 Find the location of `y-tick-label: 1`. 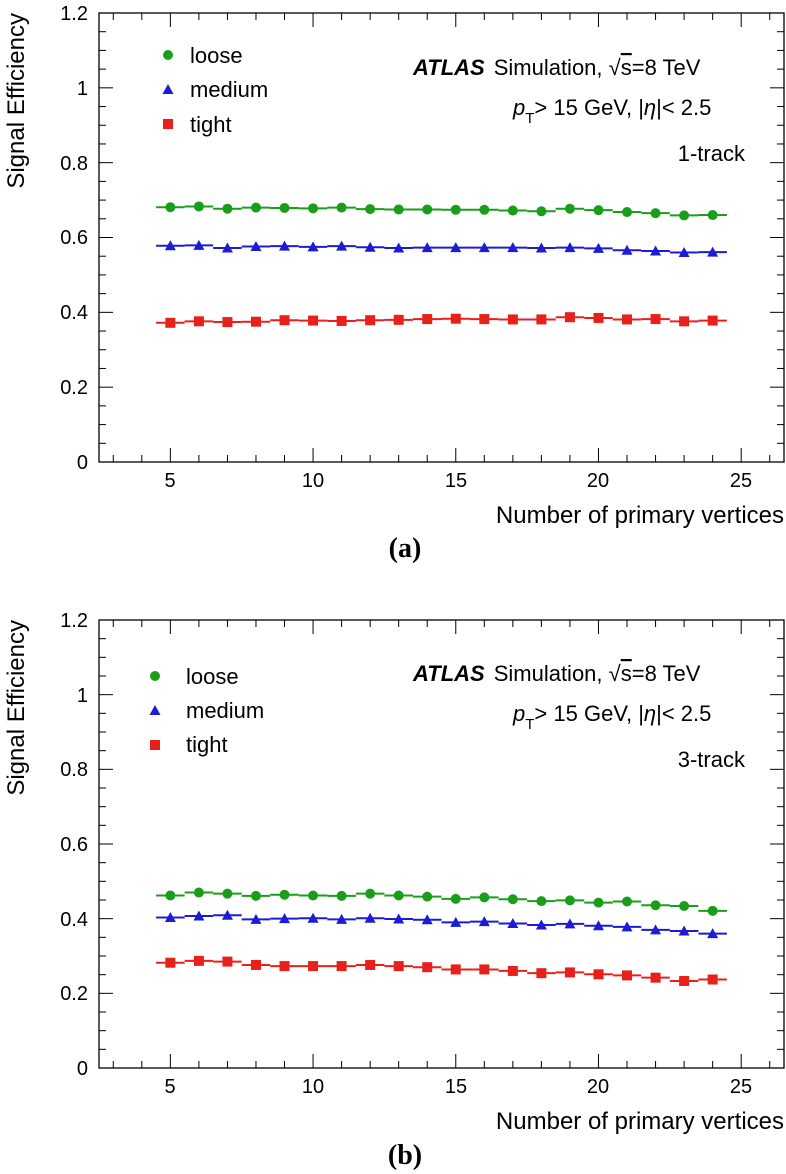

y-tick-label: 1 is located at coordinates (82, 89).